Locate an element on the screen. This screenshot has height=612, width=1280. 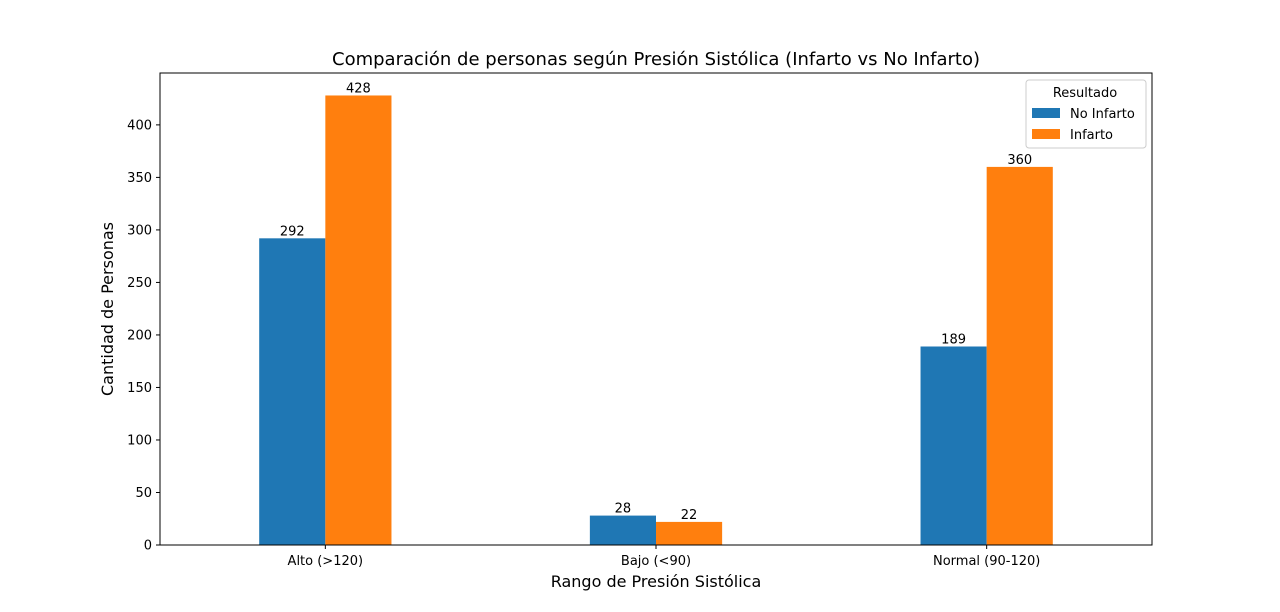
bar-value-label: 360 is located at coordinates (1019, 160).